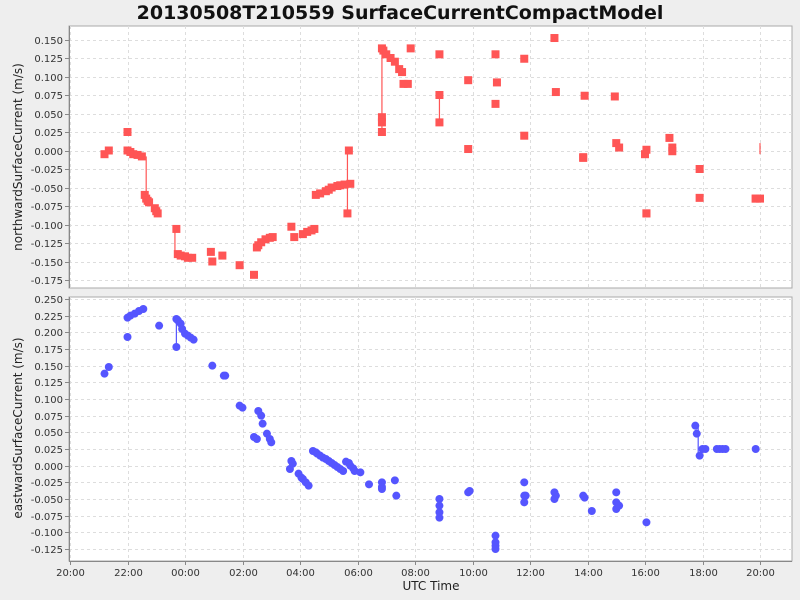  I want to click on x-tick-label: 08:00, so click(415, 573).